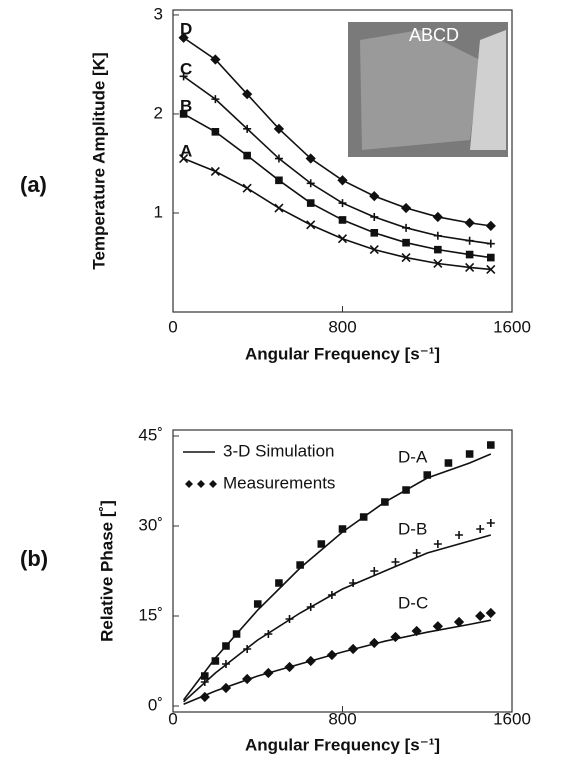  I want to click on x-tick-label: 800, so click(342, 326).